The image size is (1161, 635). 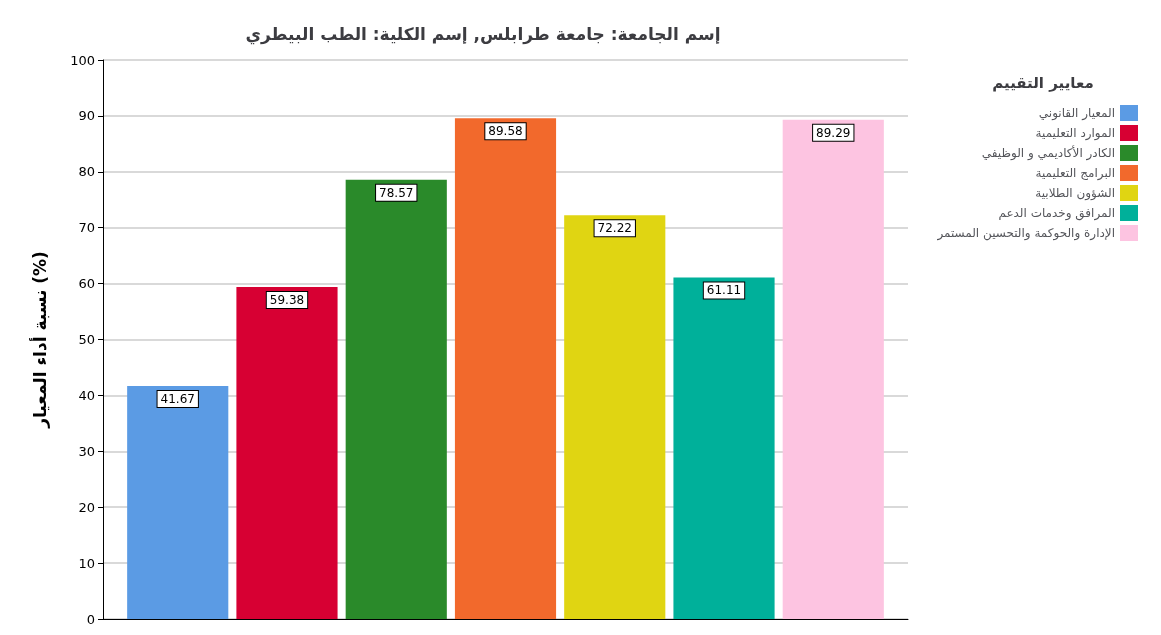 I want to click on legend-label: الإدارة والحوكمة والتحسين المستمر, so click(x=1025, y=233).